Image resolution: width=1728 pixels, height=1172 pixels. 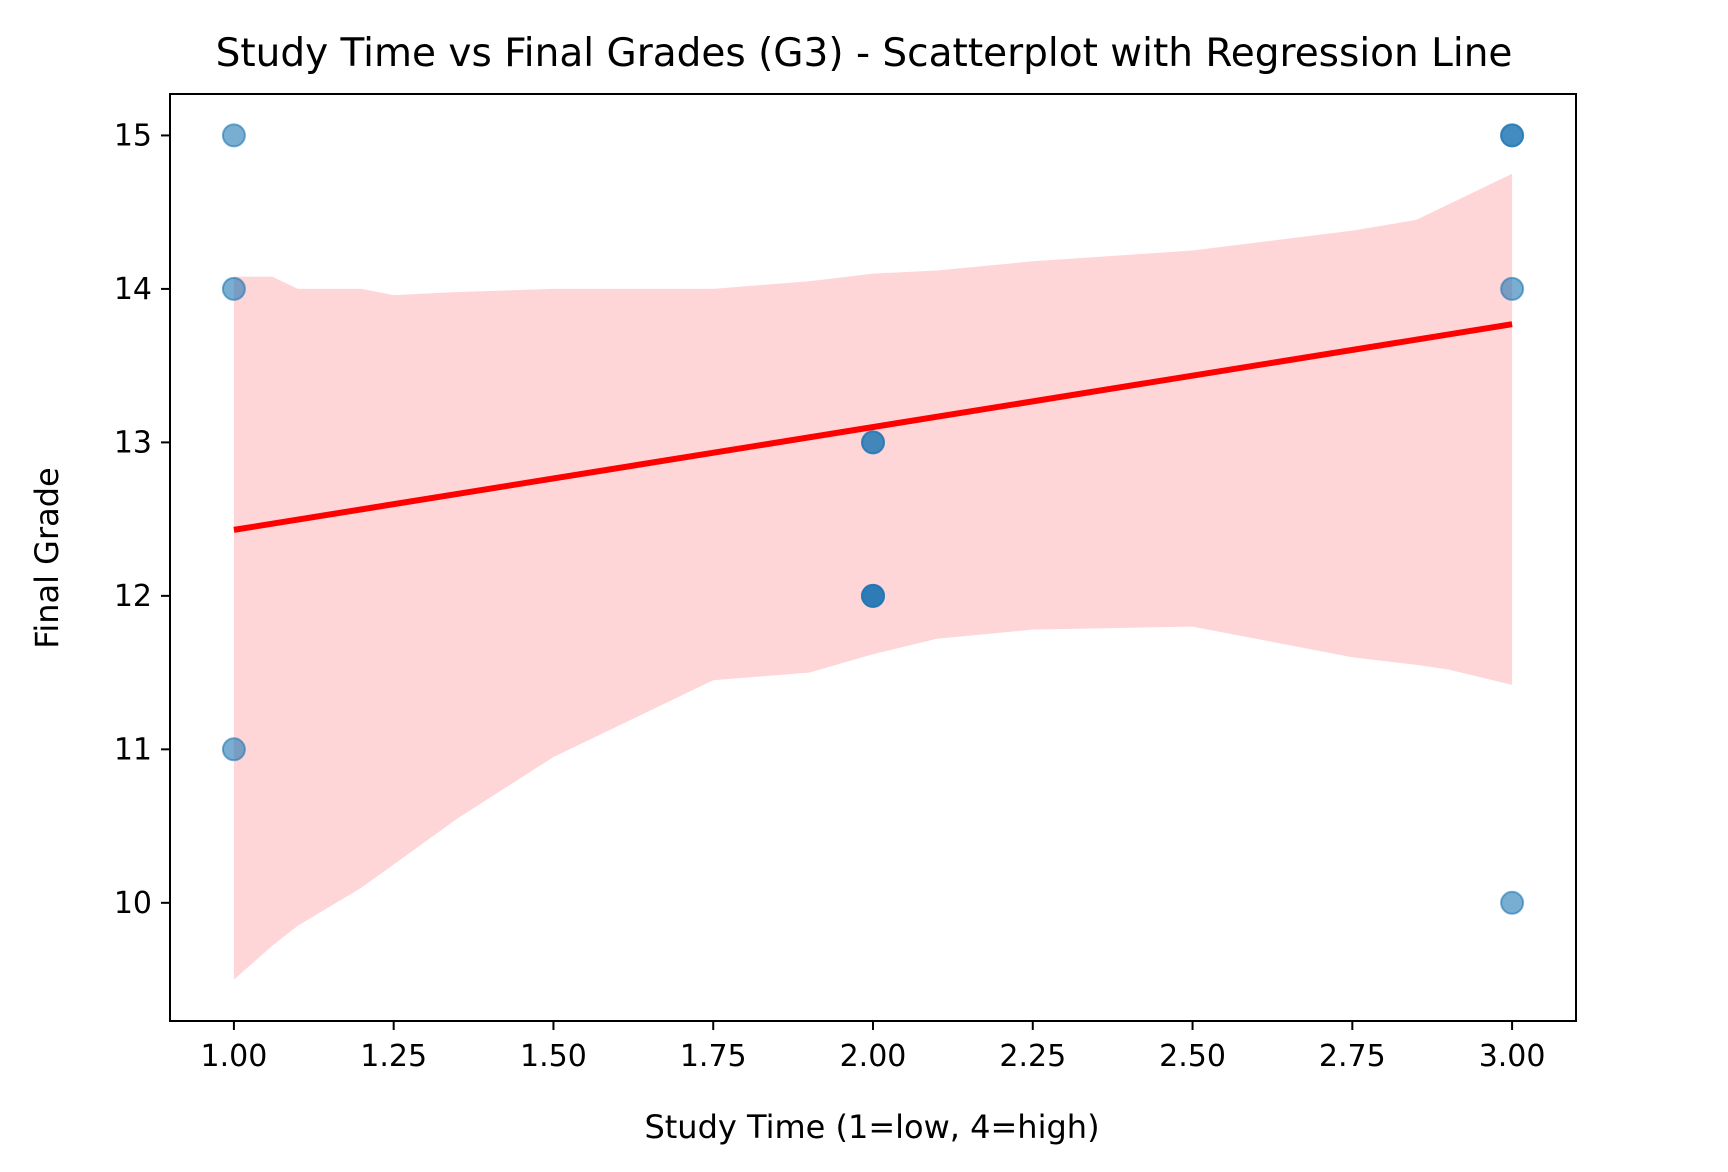 What do you see at coordinates (133, 442) in the screenshot?
I see `y-tick-label: 13` at bounding box center [133, 442].